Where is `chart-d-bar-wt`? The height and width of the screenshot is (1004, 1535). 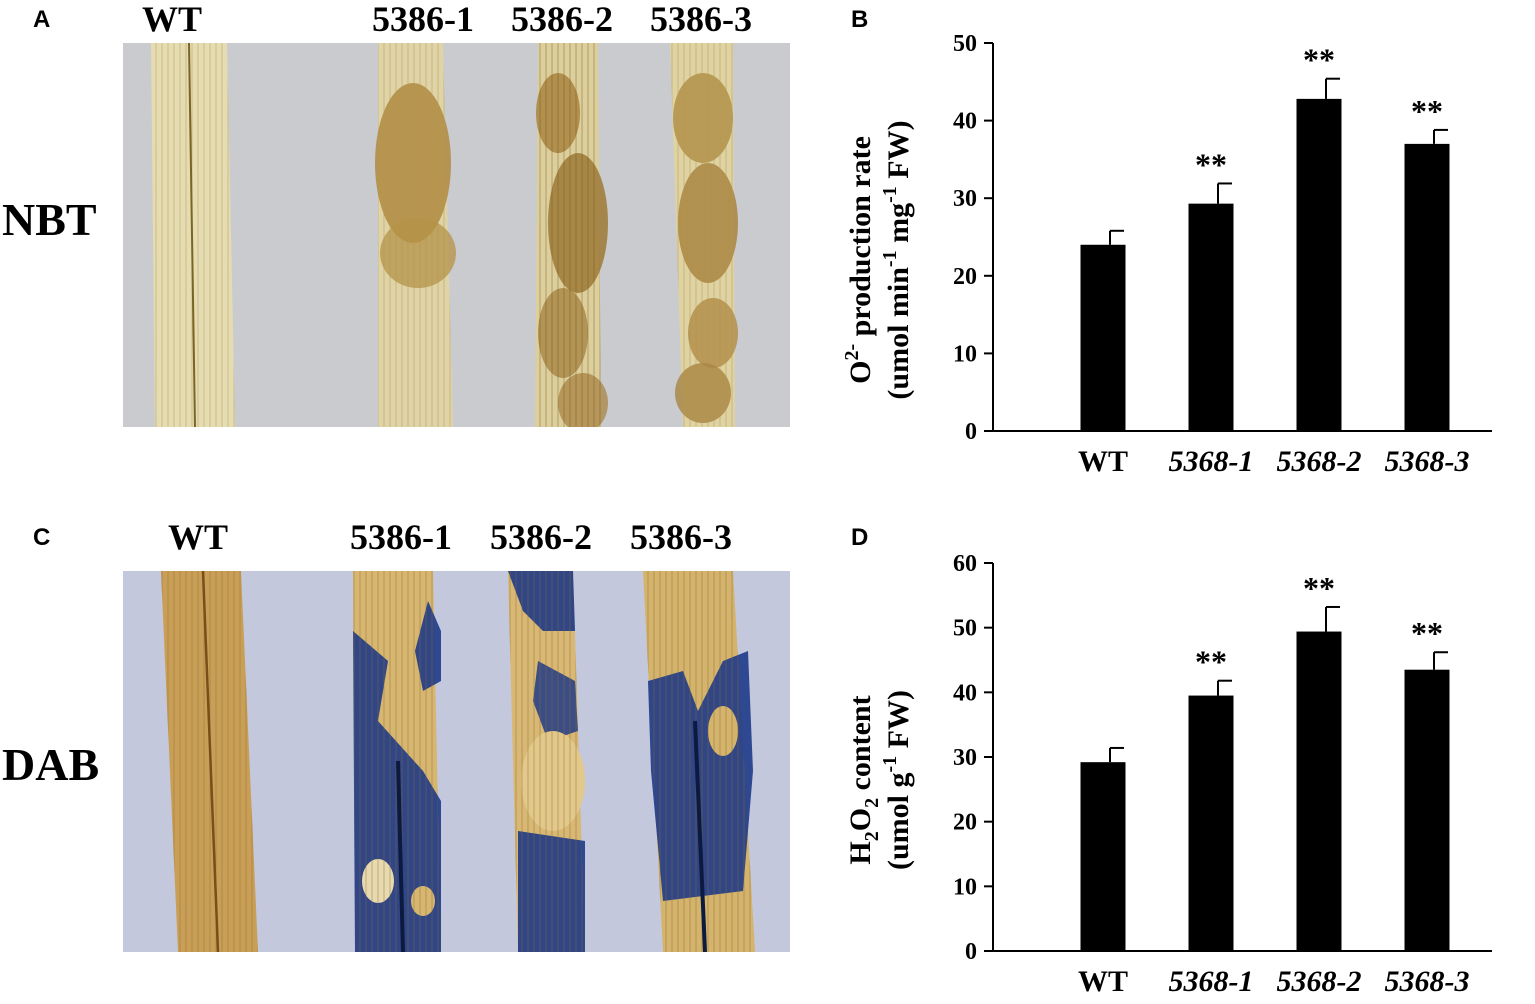
chart-d-bar-wt is located at coordinates (1103, 856).